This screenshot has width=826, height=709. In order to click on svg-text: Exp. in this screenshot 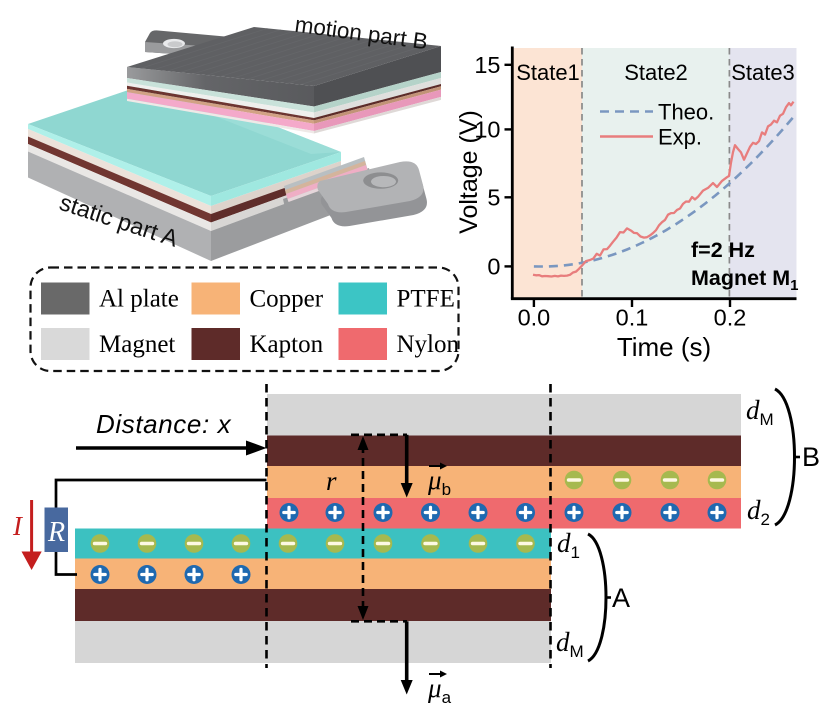, I will do `click(680, 137)`.